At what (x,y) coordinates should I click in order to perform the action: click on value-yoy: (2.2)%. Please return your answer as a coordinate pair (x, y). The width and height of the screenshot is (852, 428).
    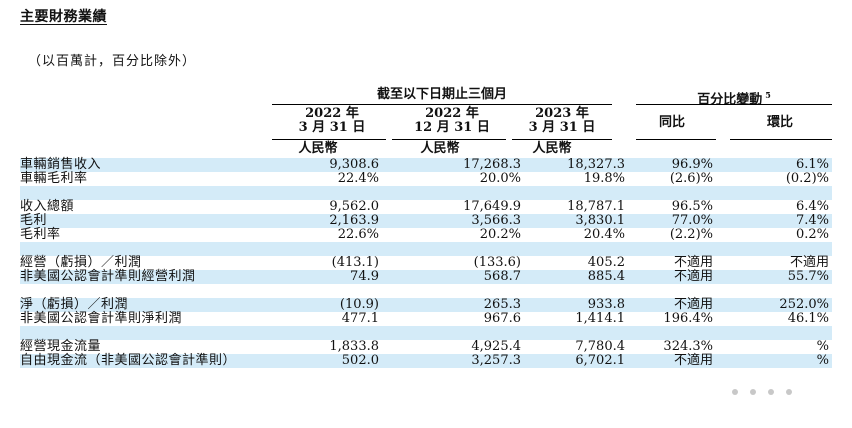
    Looking at the image, I should click on (691, 234).